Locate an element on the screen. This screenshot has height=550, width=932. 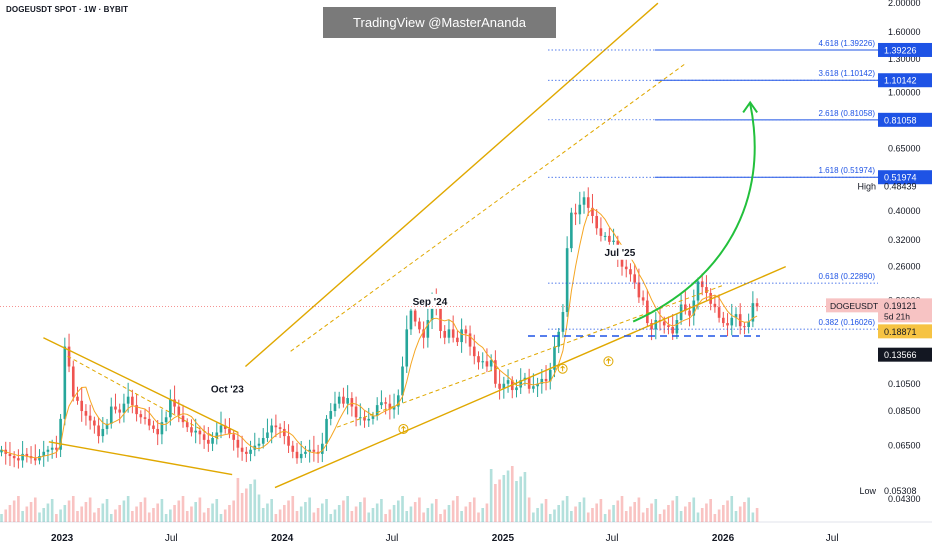
fib-level-label: 0.618 (0.22890) is located at coordinates (847, 276).